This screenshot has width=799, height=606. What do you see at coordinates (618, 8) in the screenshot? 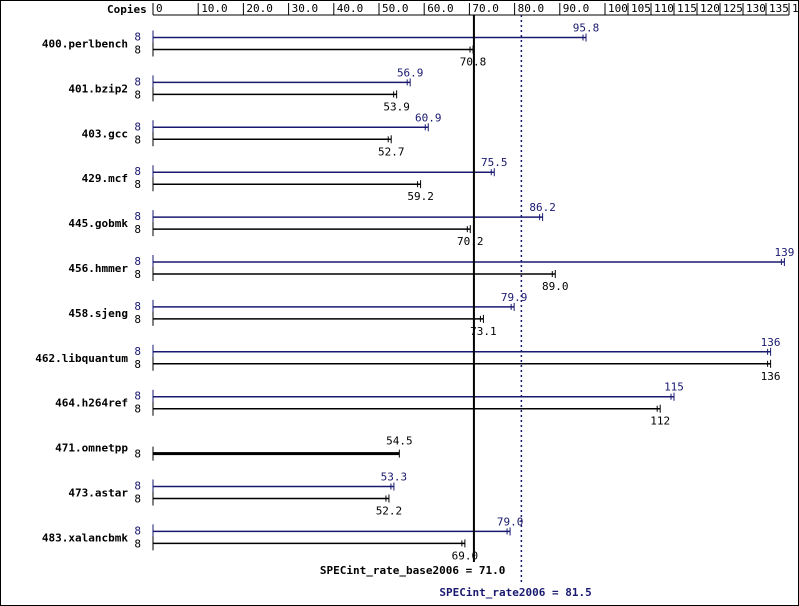
I see `x-tick-label: 100` at bounding box center [618, 8].